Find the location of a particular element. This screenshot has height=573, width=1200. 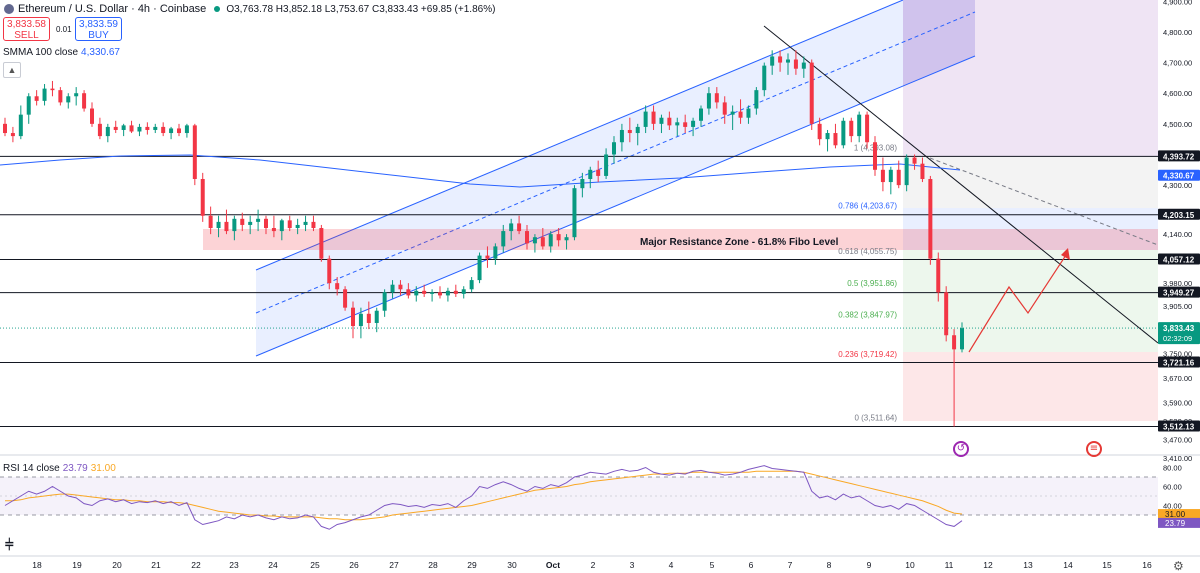

fib-label: 0.382 (3,847.97) is located at coordinates (867, 315).